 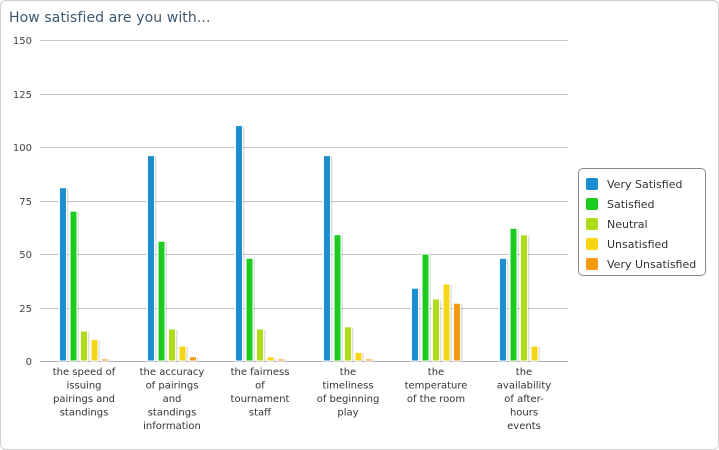 What do you see at coordinates (260, 413) in the screenshot?
I see `x-tick-label-line: staff` at bounding box center [260, 413].